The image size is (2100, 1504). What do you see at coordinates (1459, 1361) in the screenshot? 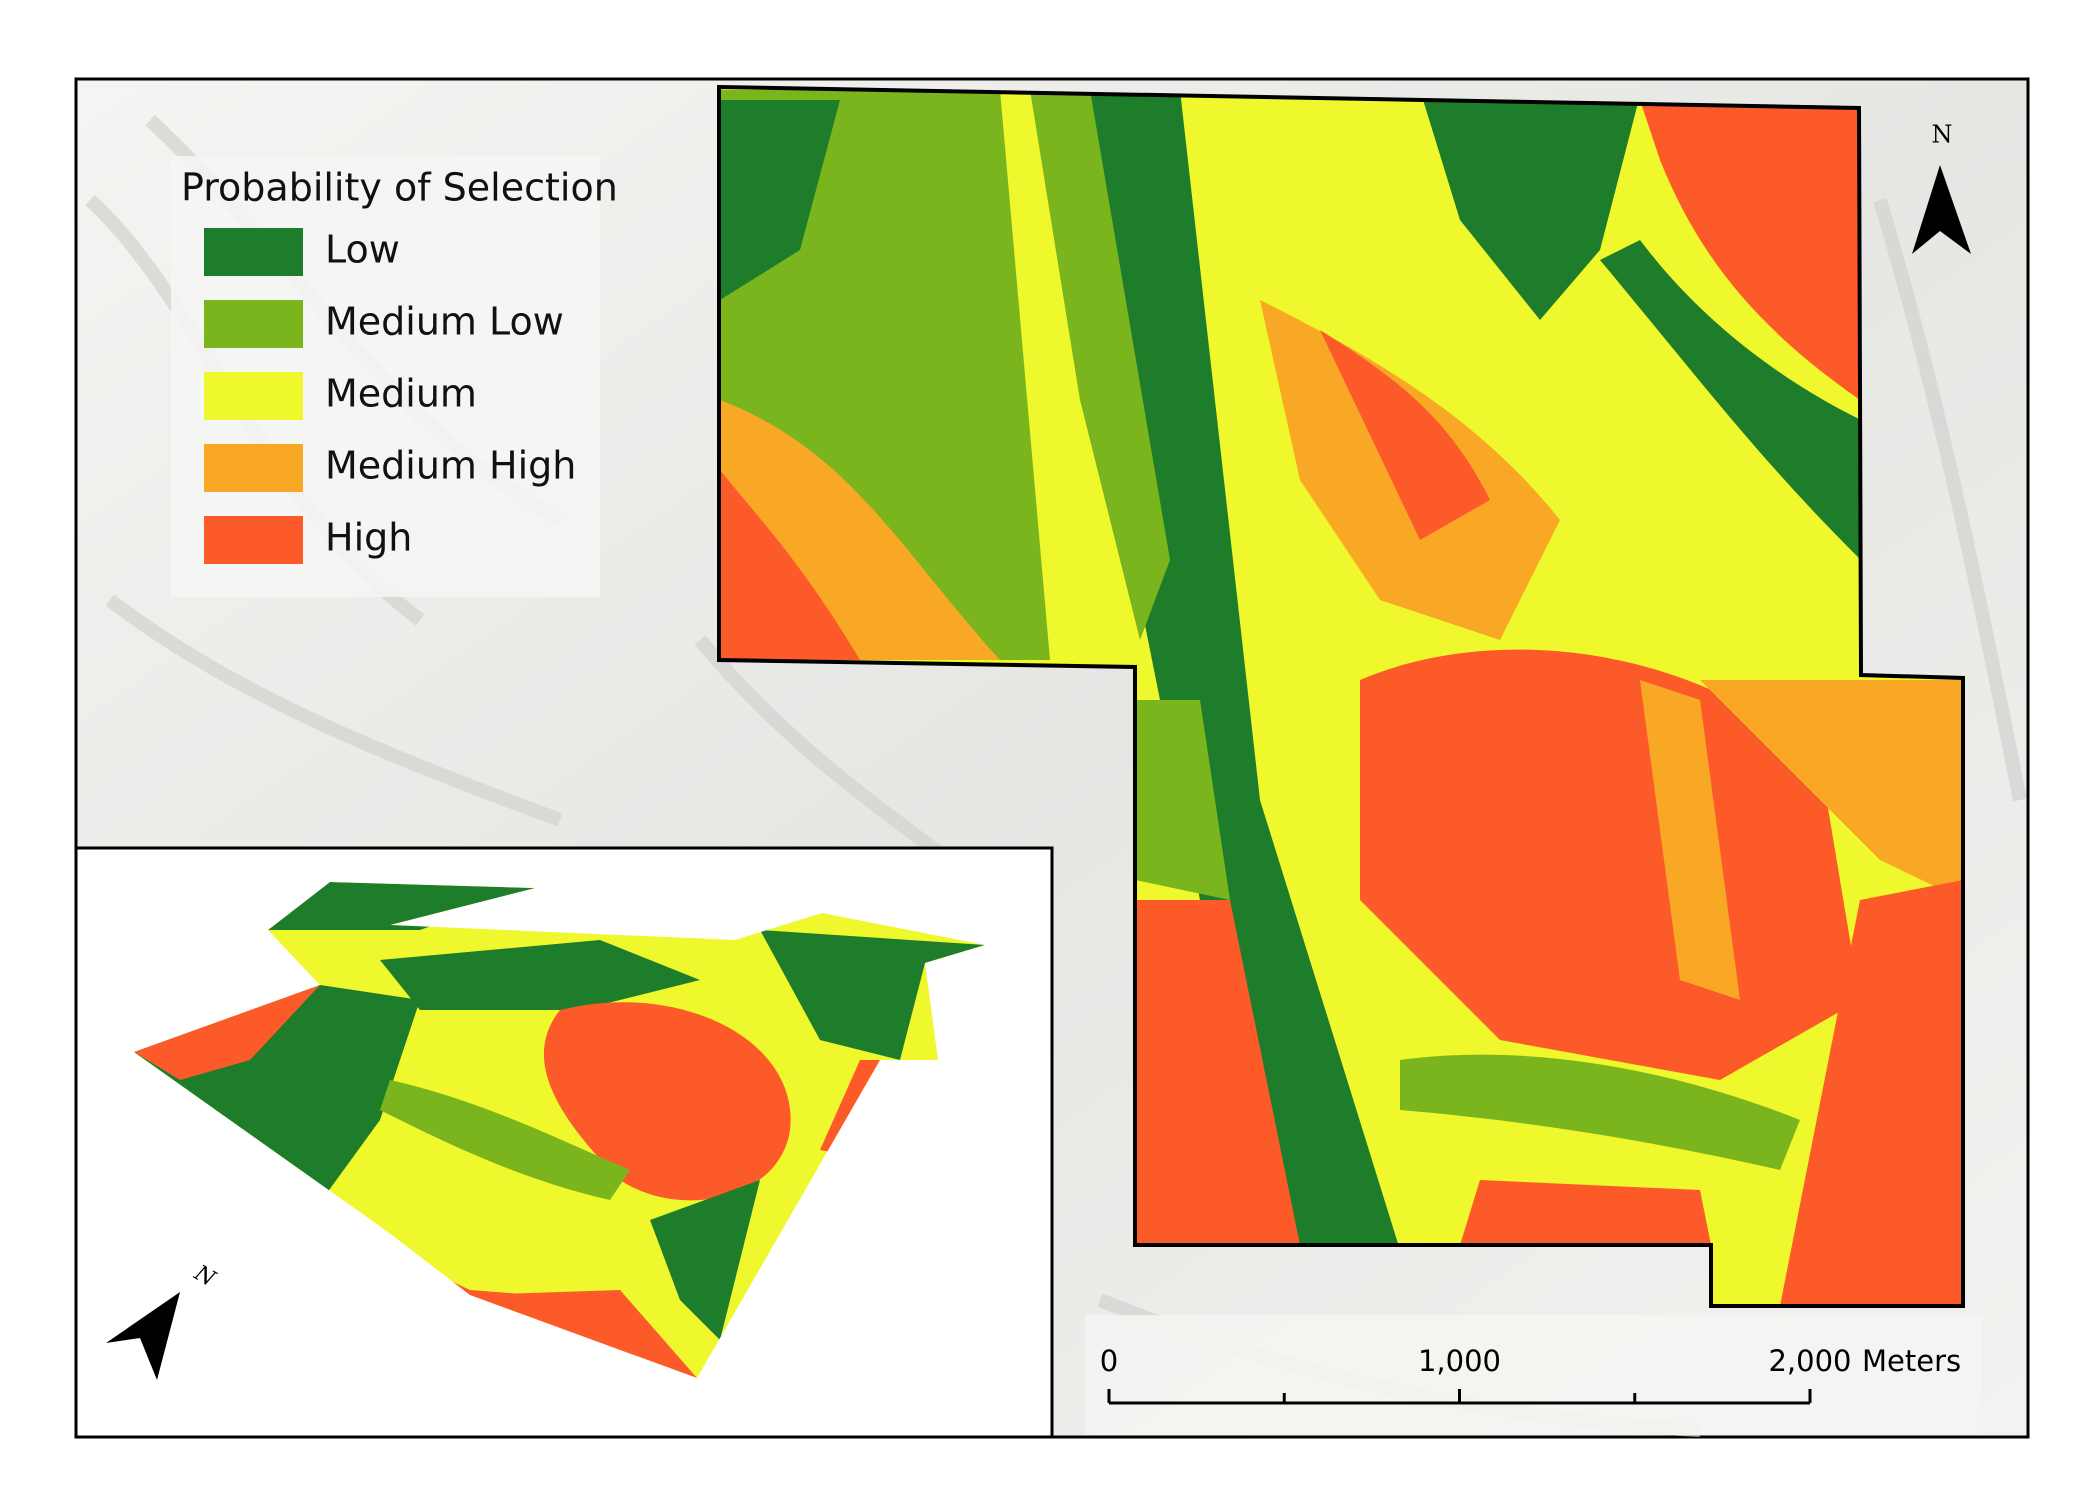
I see `scale-tick-label: 1,000` at bounding box center [1459, 1361].